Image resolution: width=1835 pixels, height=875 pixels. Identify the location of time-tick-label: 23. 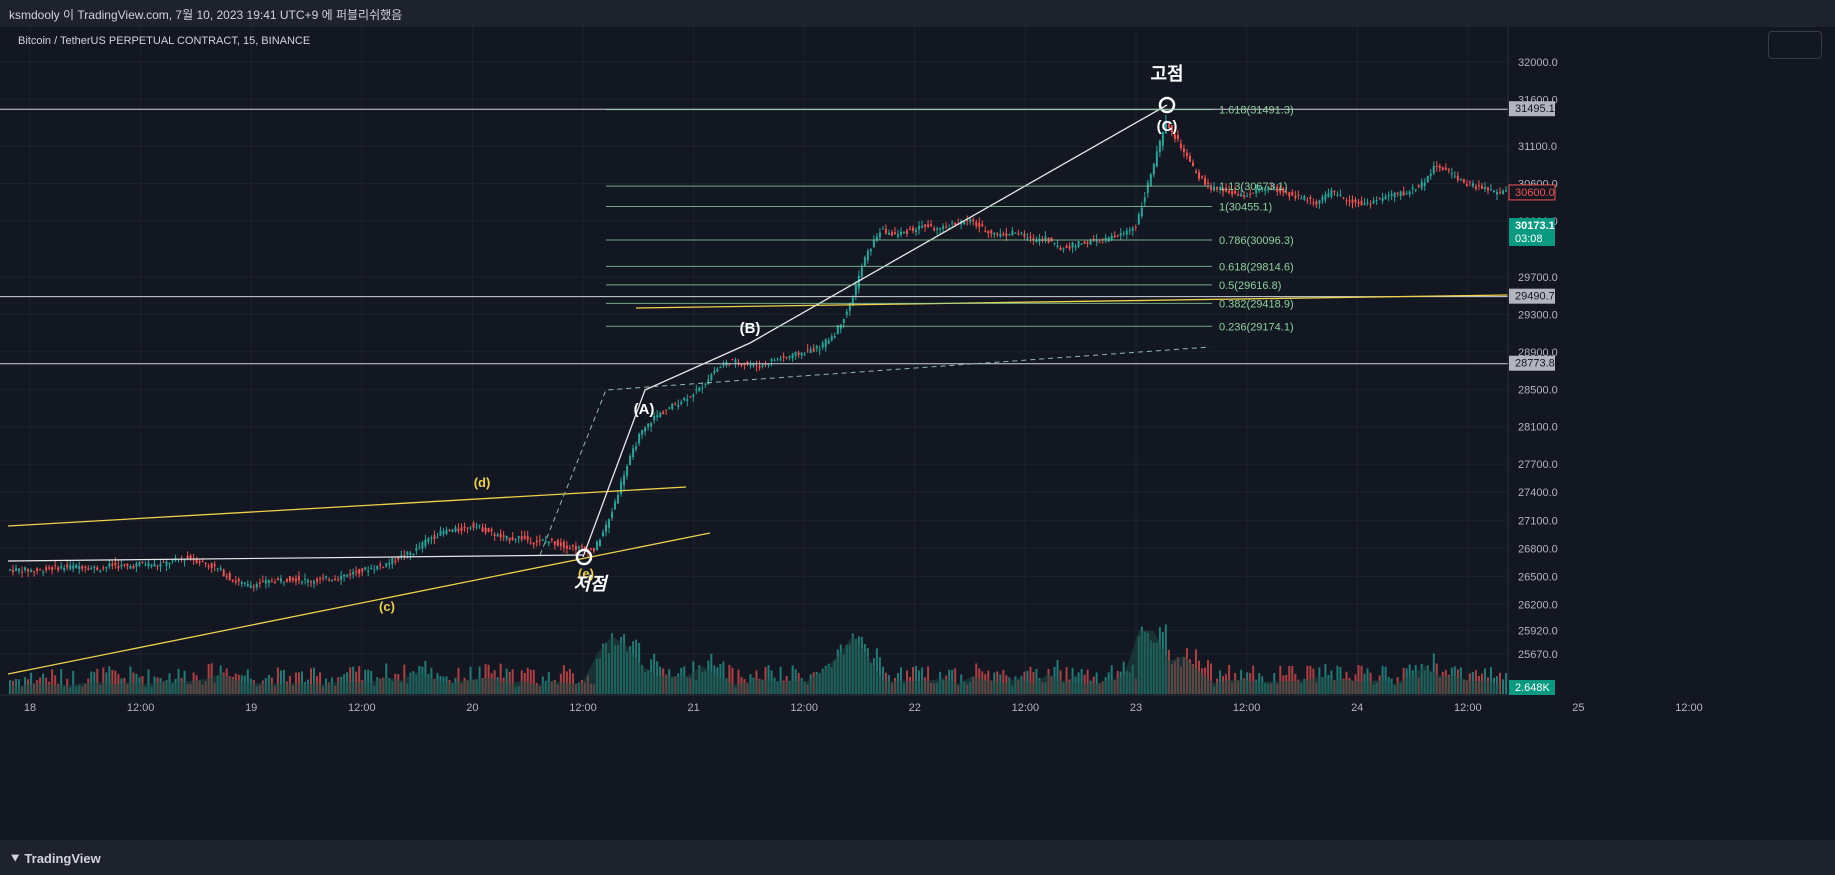
(1136, 708).